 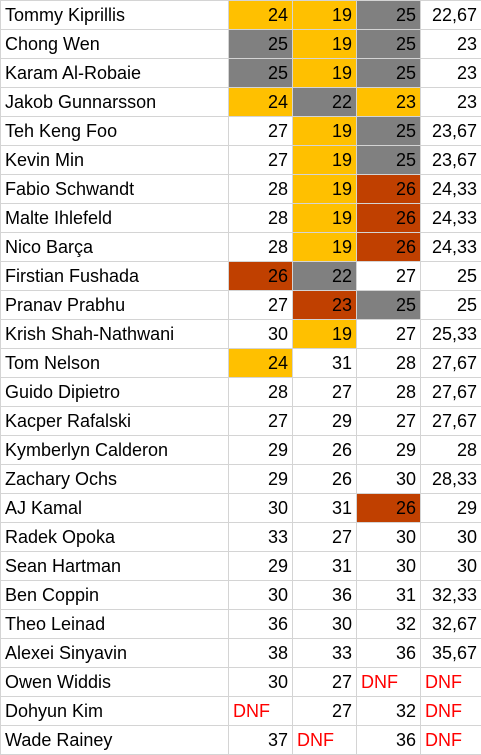 What do you see at coordinates (260, 15) in the screenshot?
I see `round-1-cell: 24` at bounding box center [260, 15].